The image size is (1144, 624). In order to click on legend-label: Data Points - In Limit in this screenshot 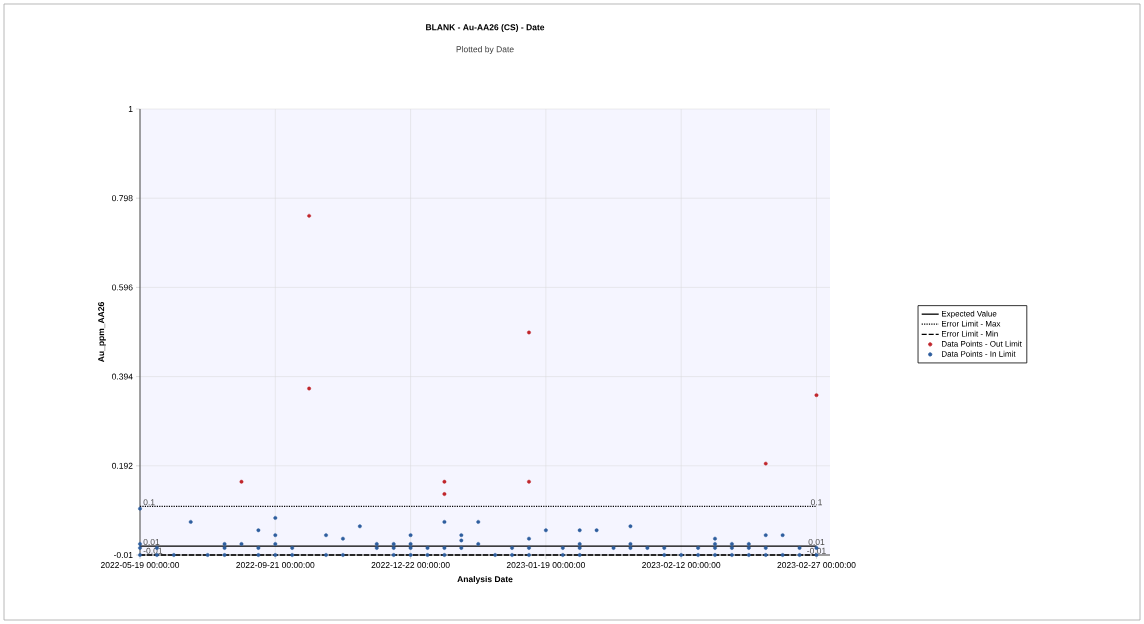, I will do `click(978, 353)`.